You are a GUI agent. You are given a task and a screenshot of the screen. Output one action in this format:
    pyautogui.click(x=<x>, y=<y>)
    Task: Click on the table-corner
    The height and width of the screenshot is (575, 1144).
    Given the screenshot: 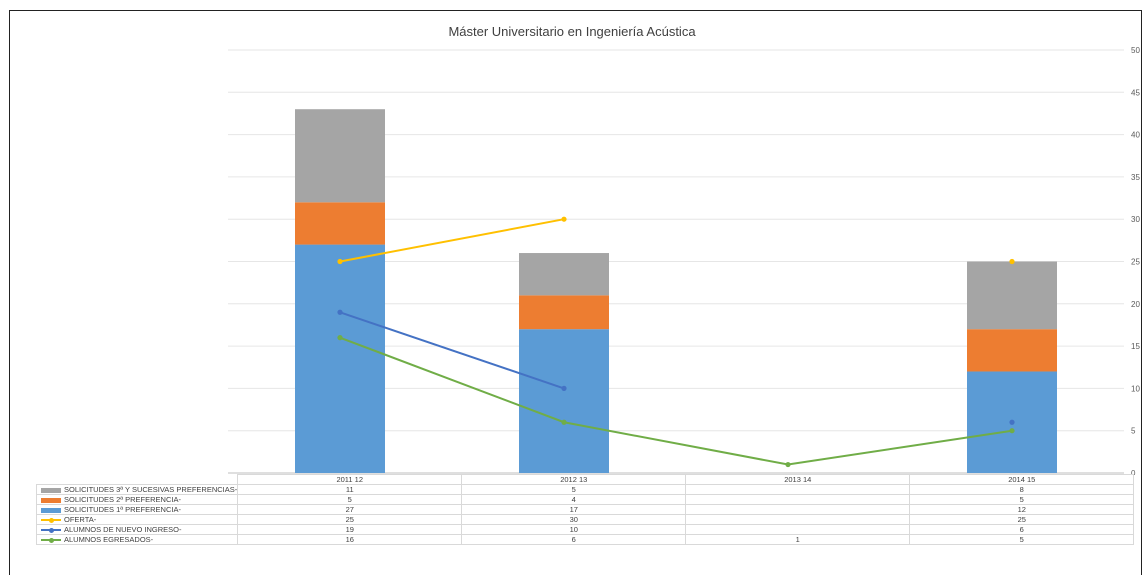 What is the action you would take?
    pyautogui.click(x=137, y=479)
    